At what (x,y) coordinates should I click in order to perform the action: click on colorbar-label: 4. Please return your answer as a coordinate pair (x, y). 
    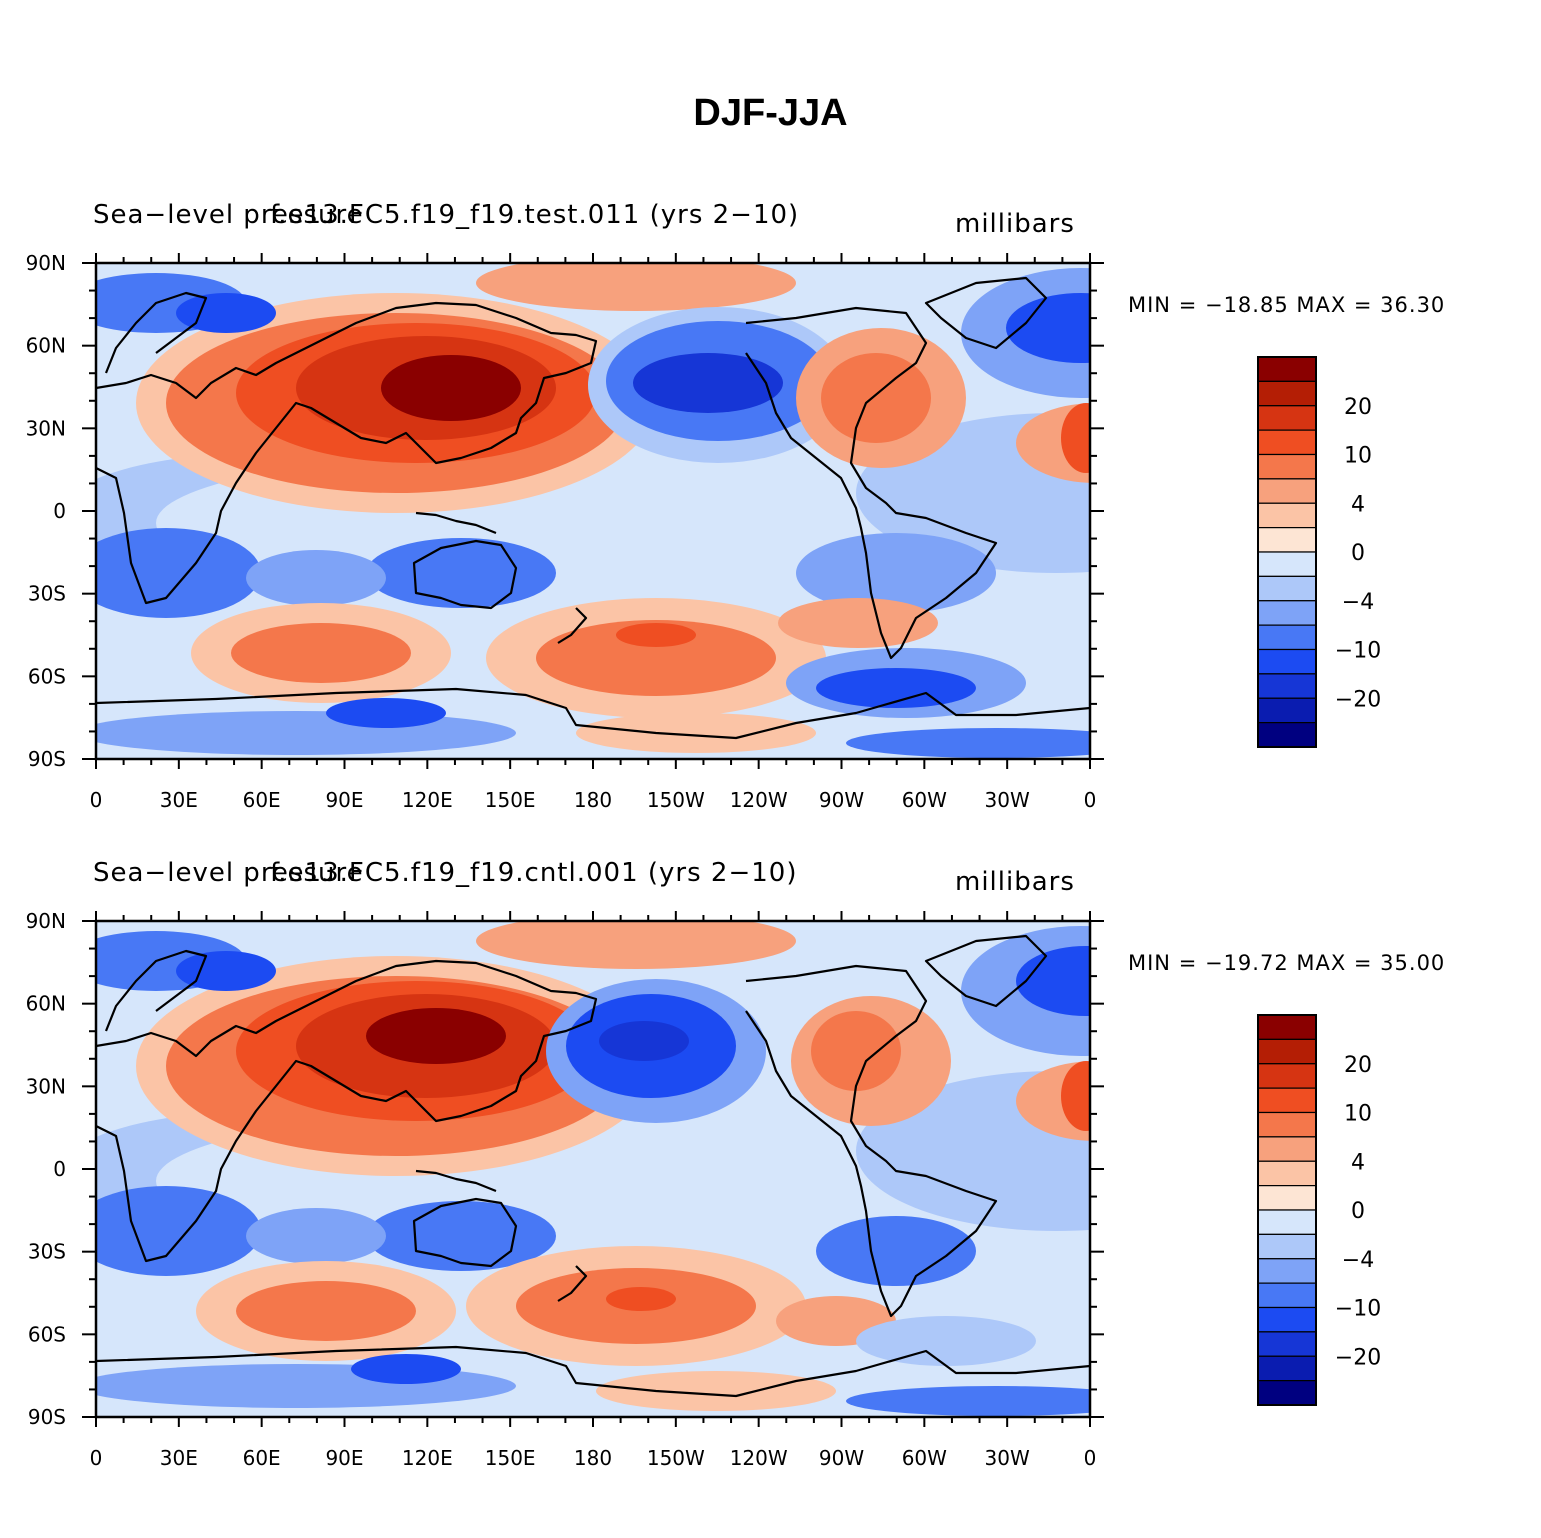
    Looking at the image, I should click on (1358, 504).